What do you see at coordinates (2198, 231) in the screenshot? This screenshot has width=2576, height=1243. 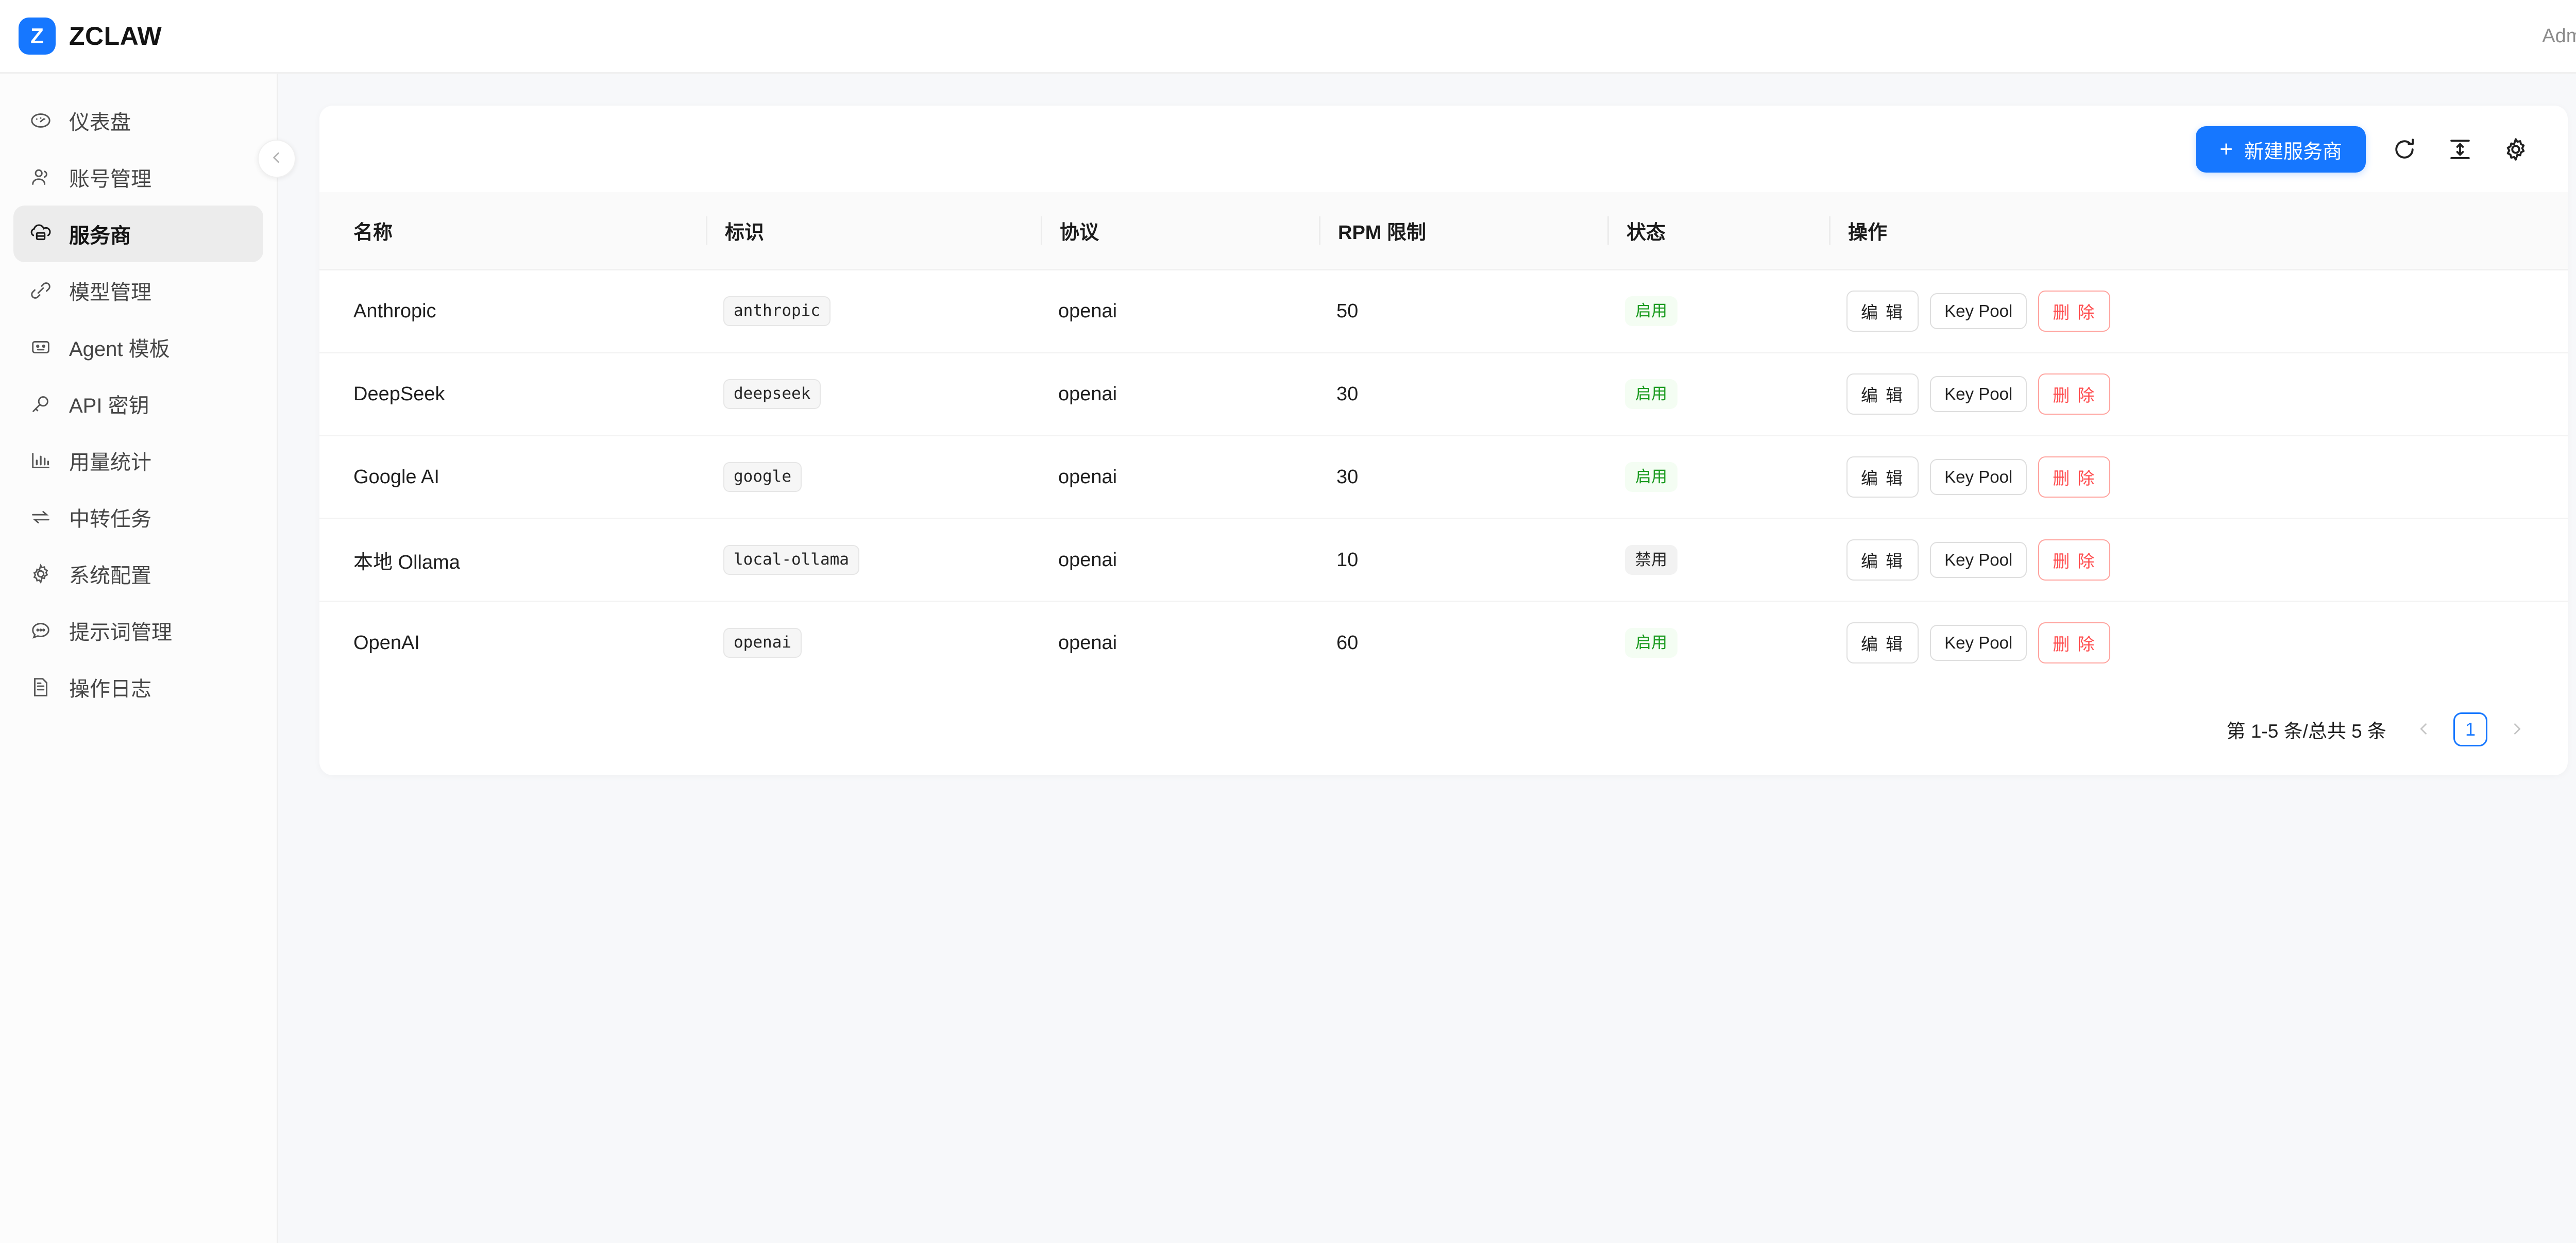 I see `column-header-actions: 操作` at bounding box center [2198, 231].